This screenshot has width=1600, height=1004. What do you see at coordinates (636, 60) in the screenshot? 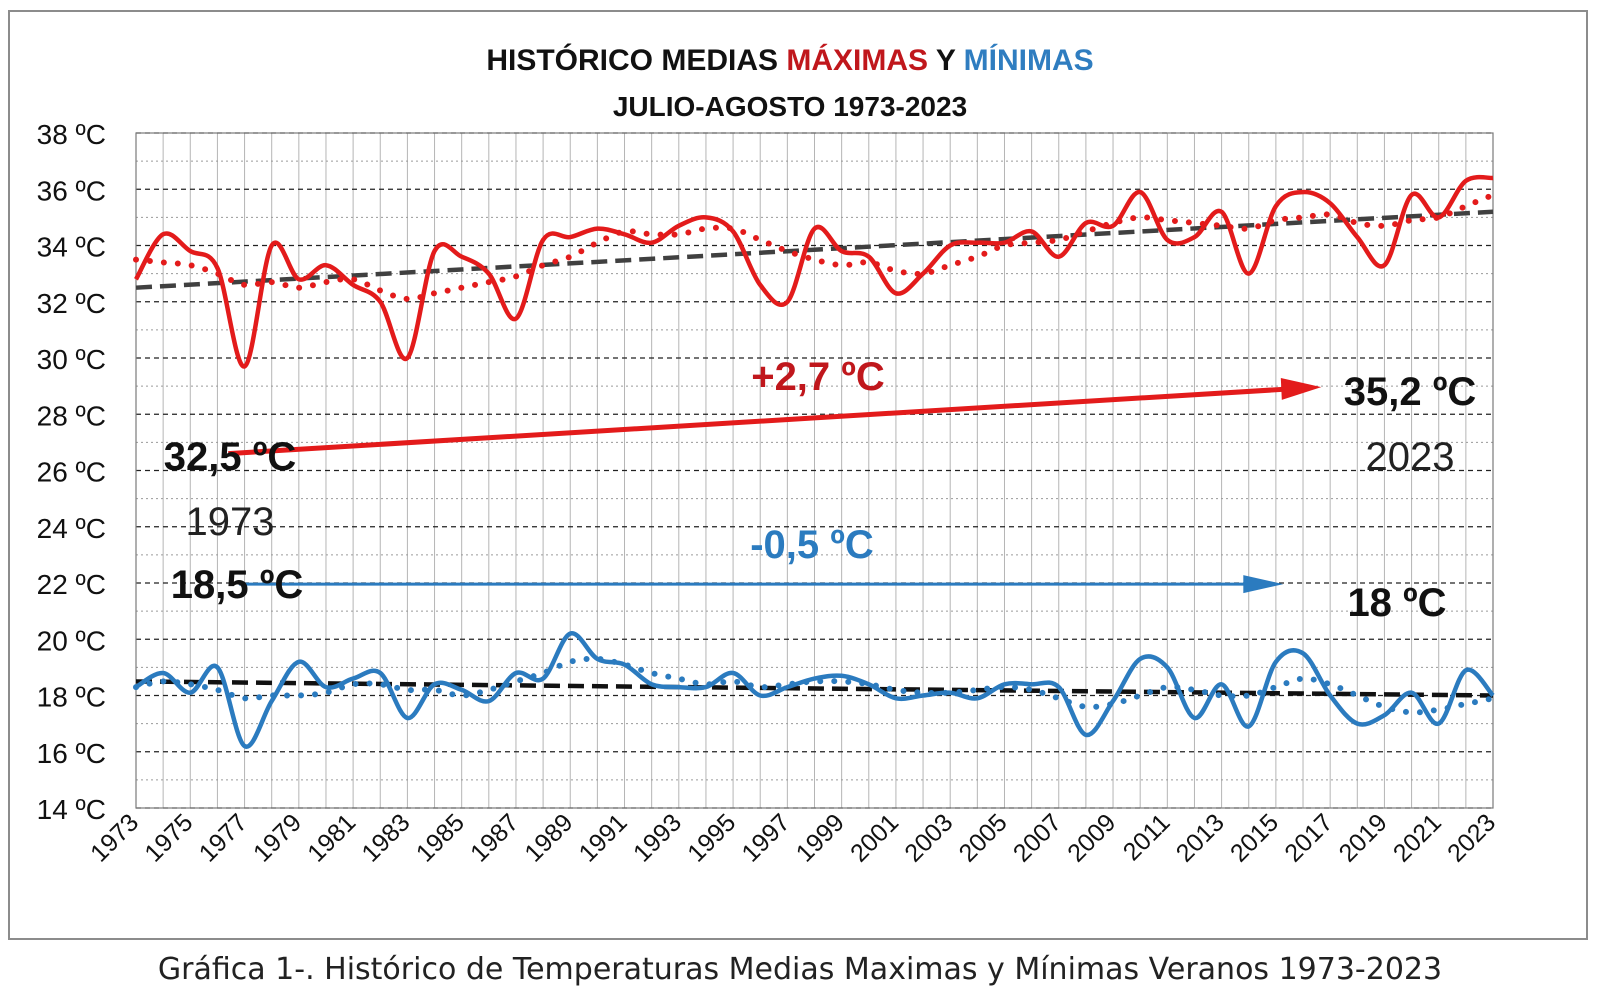
I see `title-part-1: HISTÓRICO MEDIAS` at bounding box center [636, 60].